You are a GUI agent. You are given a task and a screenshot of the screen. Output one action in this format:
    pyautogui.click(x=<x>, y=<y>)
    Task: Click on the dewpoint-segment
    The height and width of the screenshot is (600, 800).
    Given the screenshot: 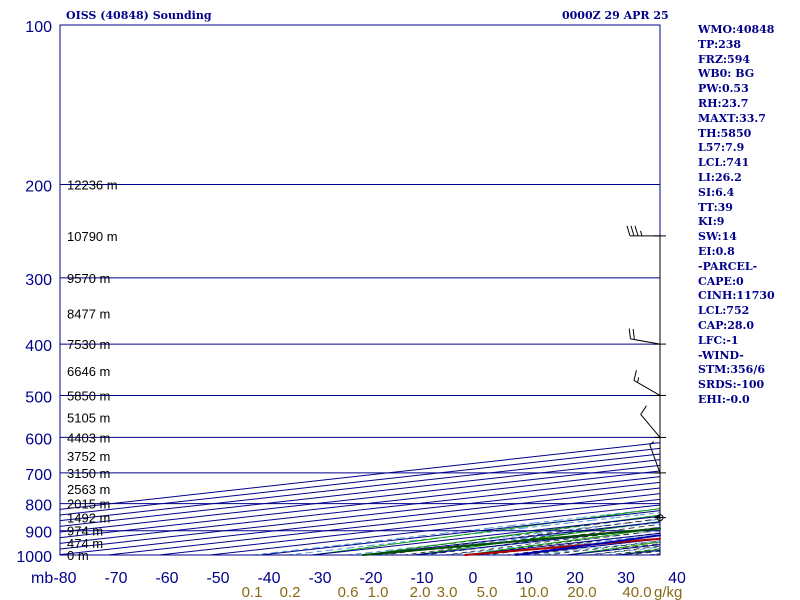 What is the action you would take?
    pyautogui.click(x=464, y=546)
    